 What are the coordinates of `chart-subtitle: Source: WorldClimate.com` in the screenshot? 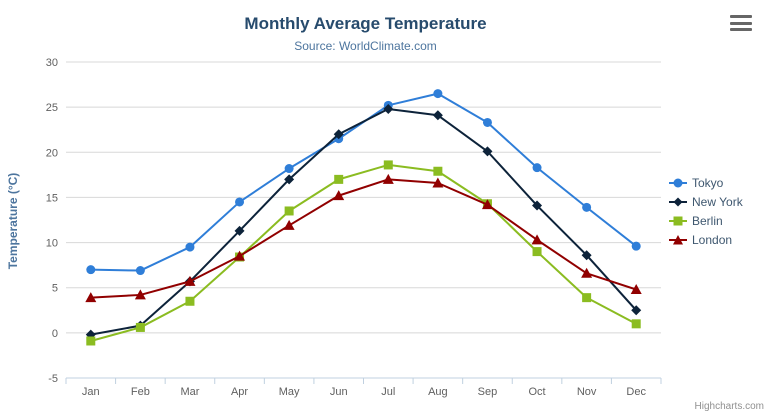 It's located at (365, 46).